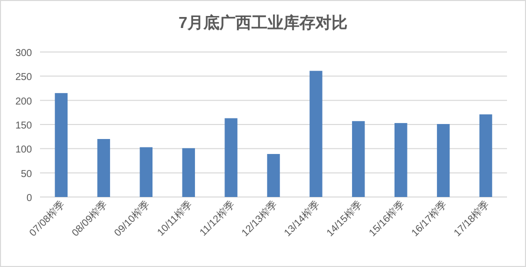 This screenshot has width=526, height=267. I want to click on title: 7月底广西工业库存对比, so click(263, 23).